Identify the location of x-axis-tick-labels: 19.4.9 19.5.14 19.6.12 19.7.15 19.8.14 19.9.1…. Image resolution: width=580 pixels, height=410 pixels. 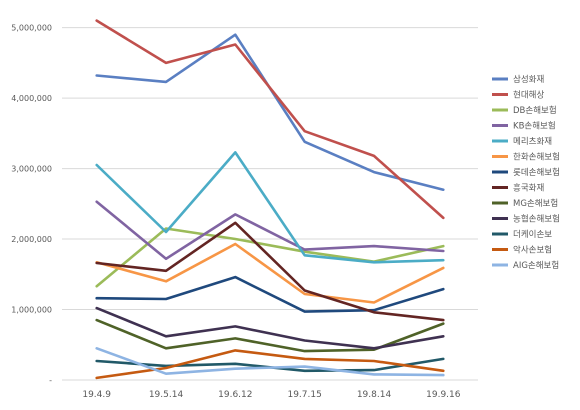
(271, 395).